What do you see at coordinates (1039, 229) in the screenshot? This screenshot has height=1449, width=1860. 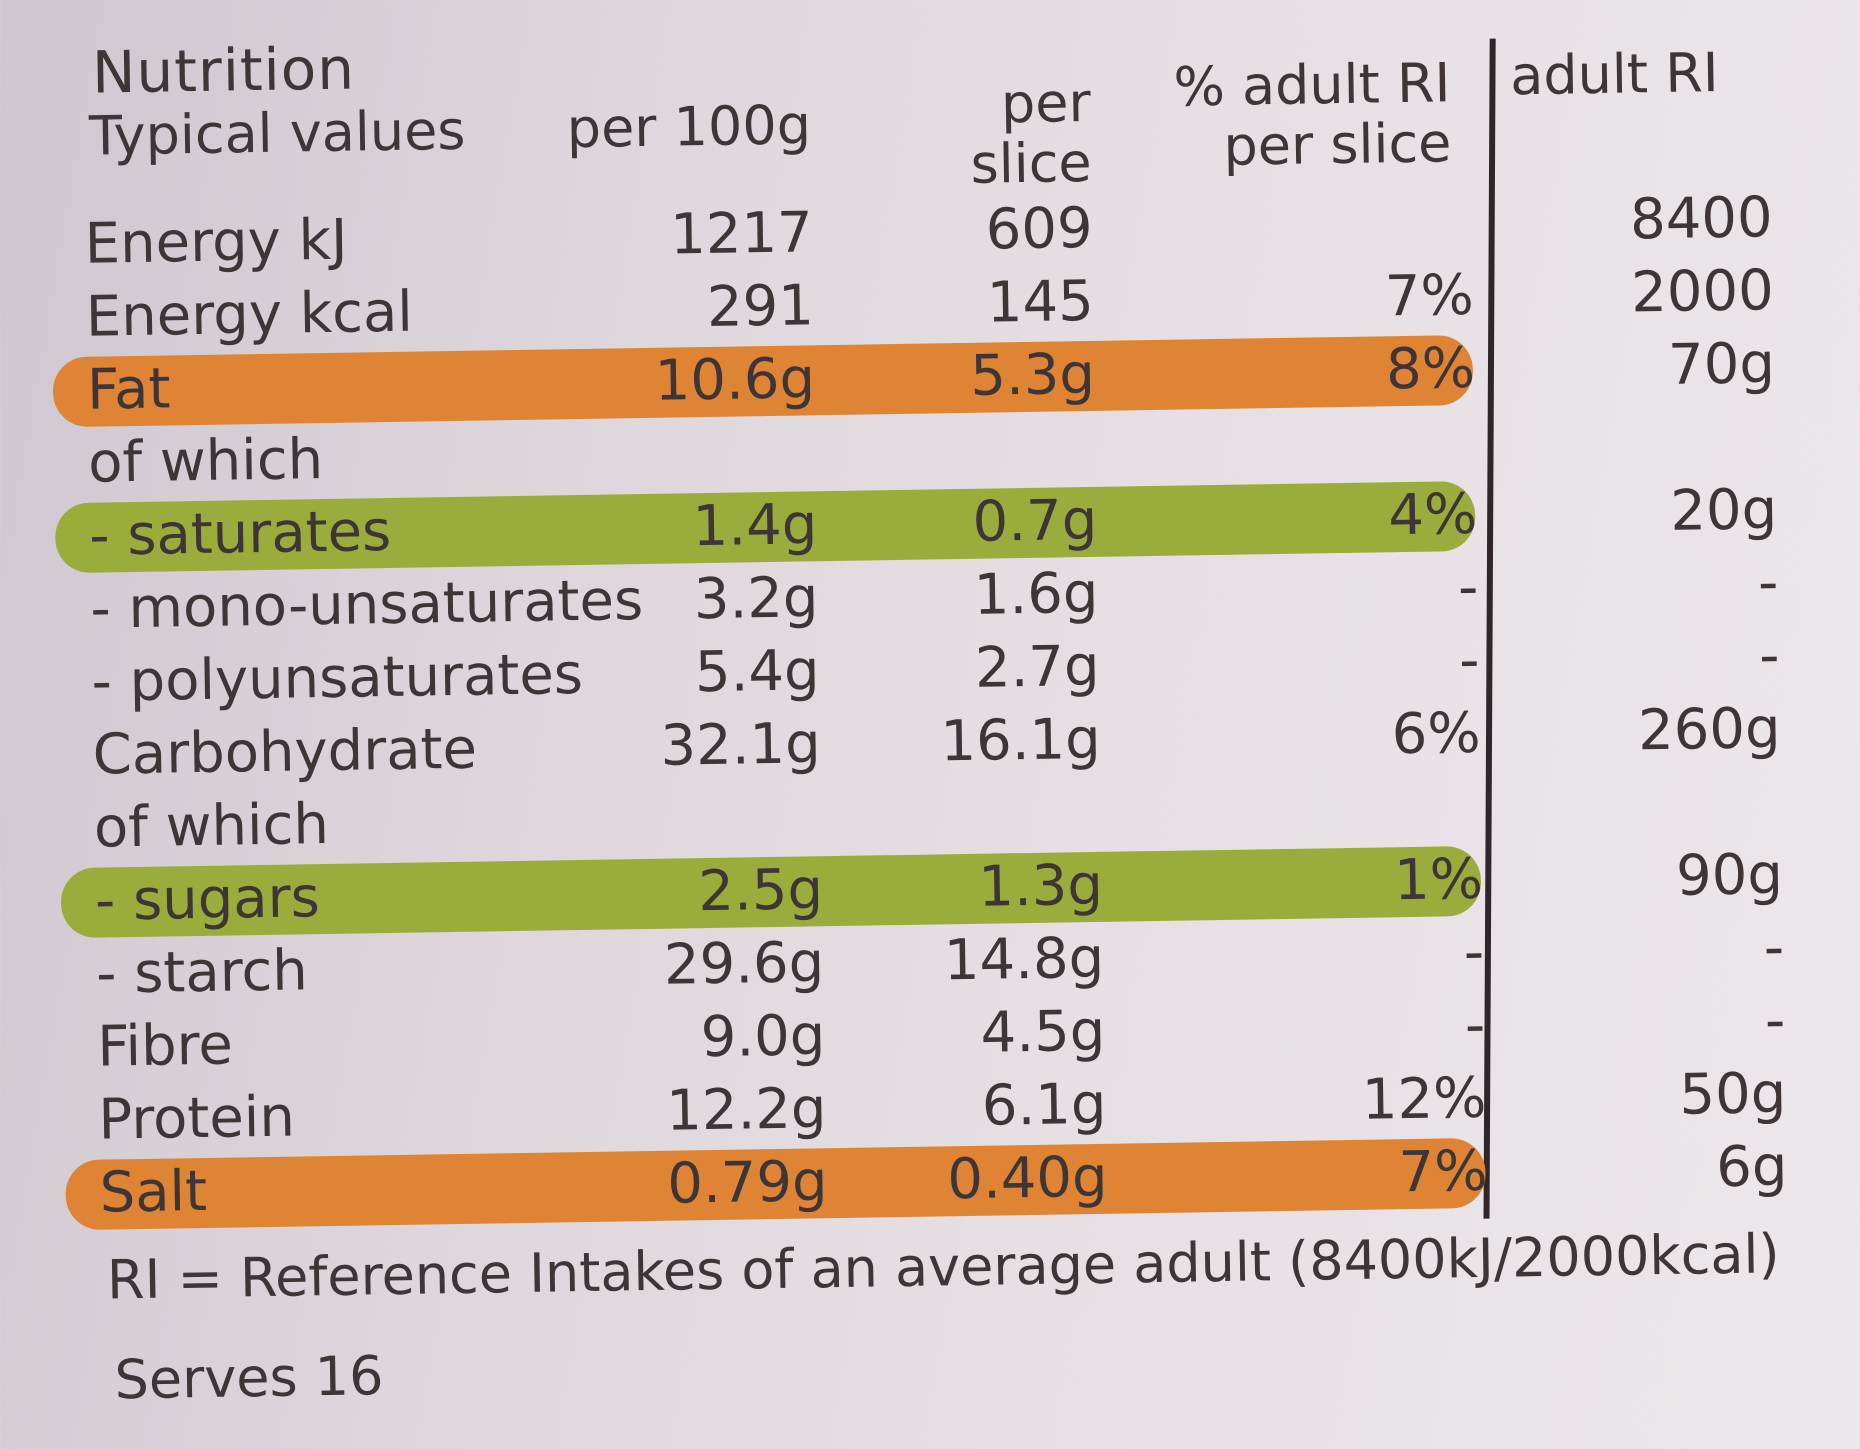 I see `row-per-slice: 609` at bounding box center [1039, 229].